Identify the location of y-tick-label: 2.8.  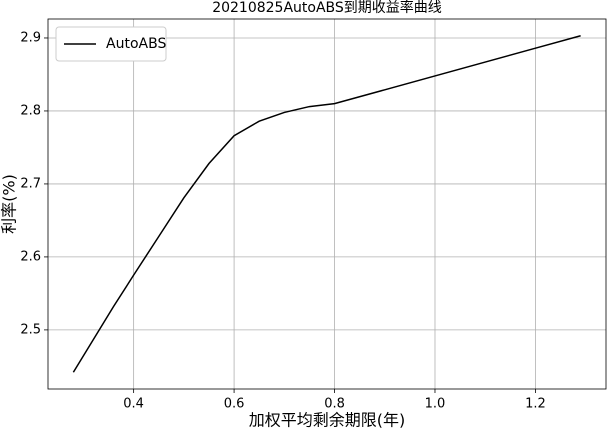
(30, 110).